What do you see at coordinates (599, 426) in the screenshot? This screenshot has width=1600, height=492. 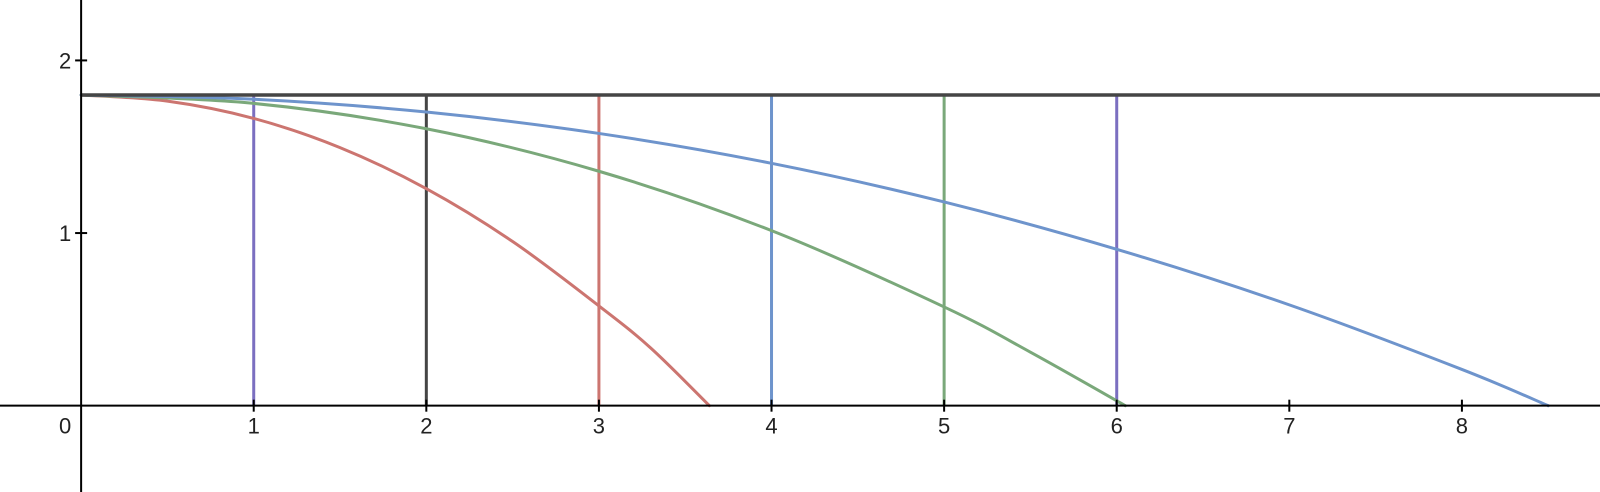 I see `x-tick-label-3: 3` at bounding box center [599, 426].